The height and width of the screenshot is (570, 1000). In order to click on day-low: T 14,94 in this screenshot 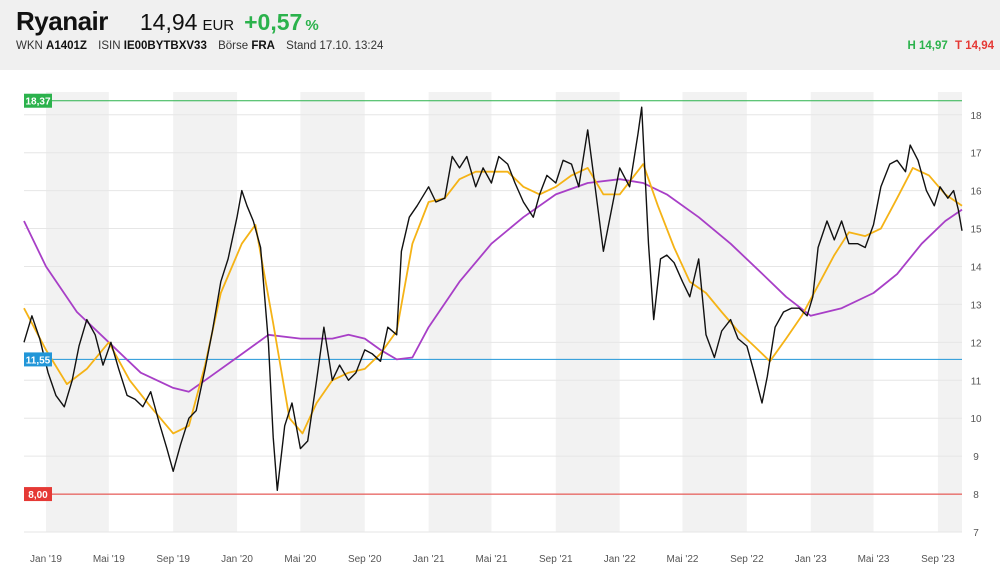, I will do `click(974, 46)`.